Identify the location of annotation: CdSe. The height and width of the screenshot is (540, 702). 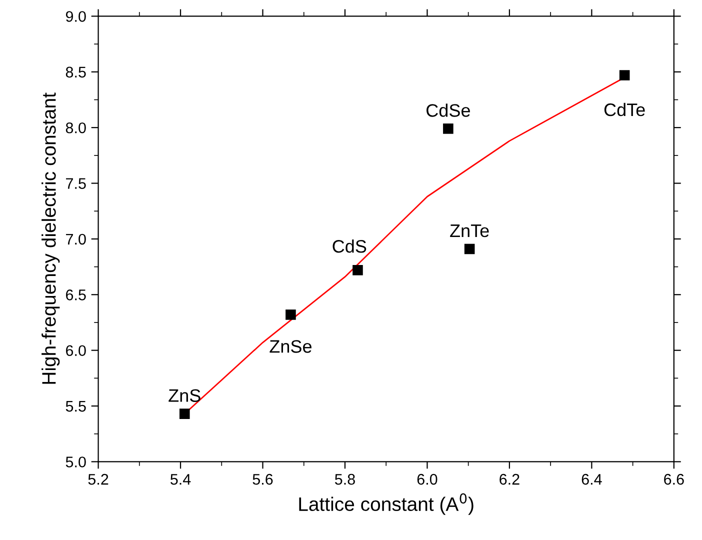
(448, 110).